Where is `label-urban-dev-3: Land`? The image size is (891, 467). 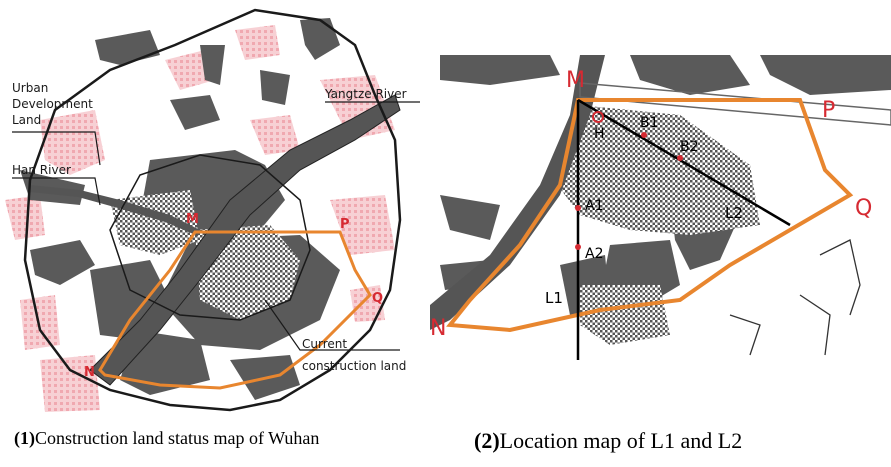 label-urban-dev-3: Land is located at coordinates (26, 120).